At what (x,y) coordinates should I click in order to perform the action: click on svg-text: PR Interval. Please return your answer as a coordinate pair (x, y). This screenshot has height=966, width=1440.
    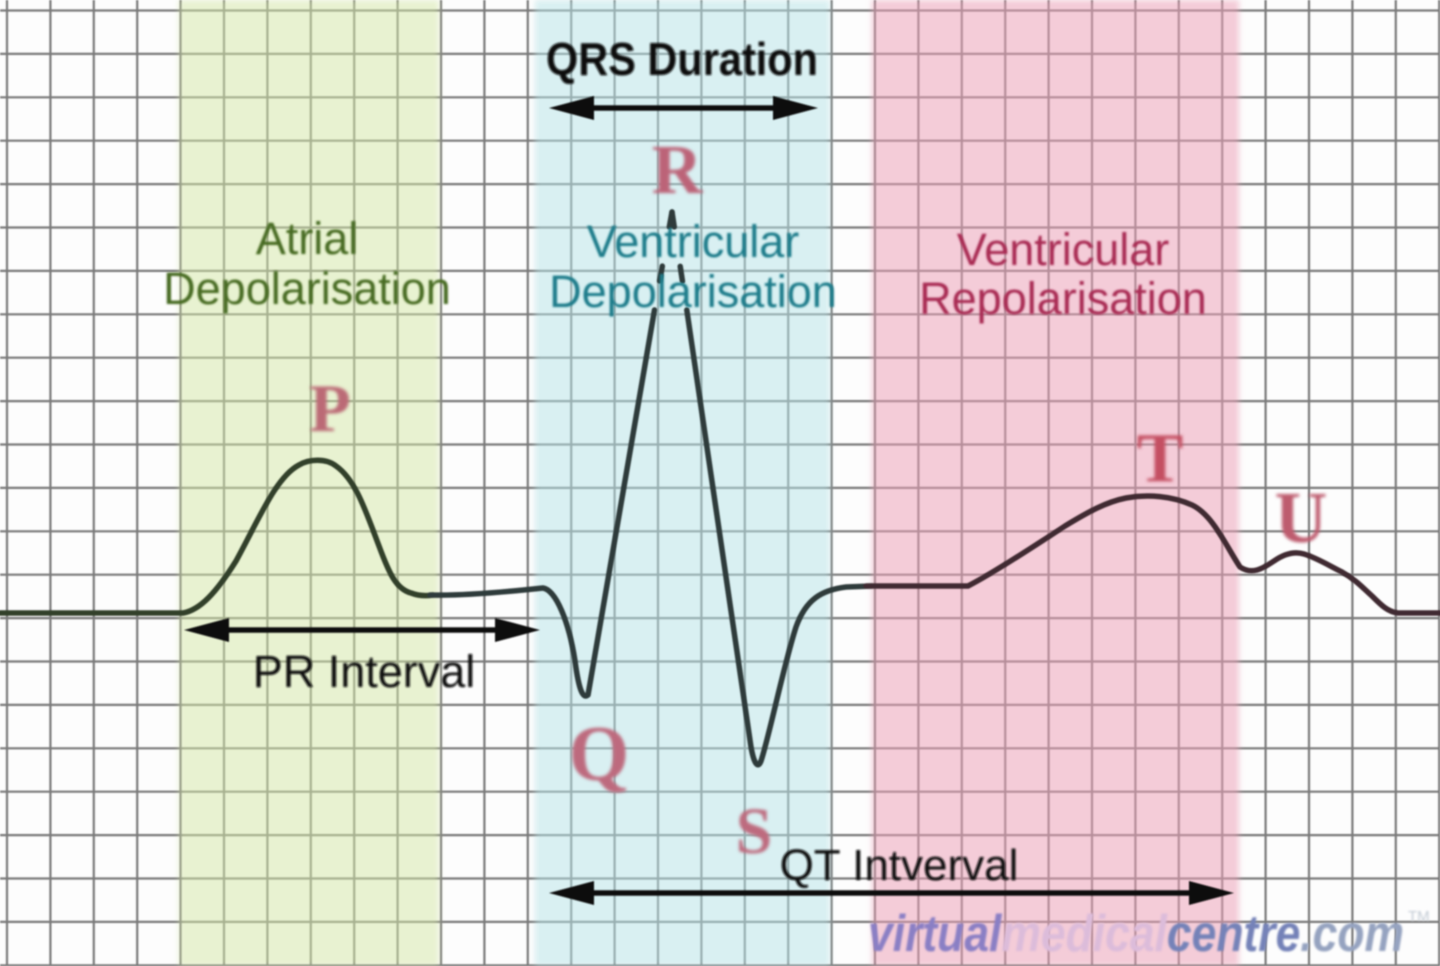
    Looking at the image, I should click on (364, 671).